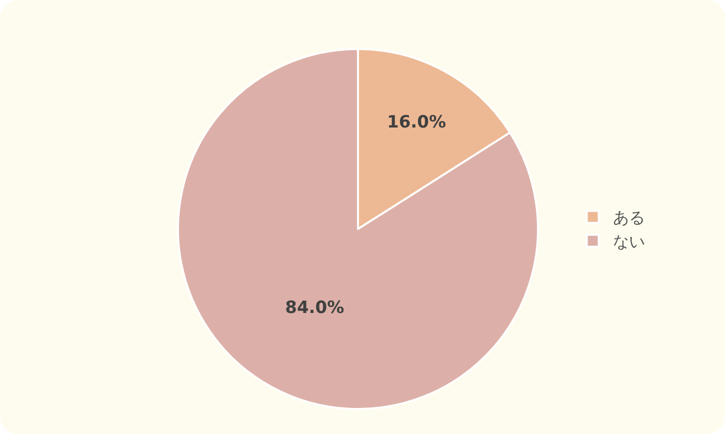 The height and width of the screenshot is (434, 725). I want to click on legend-label: ない, so click(628, 241).